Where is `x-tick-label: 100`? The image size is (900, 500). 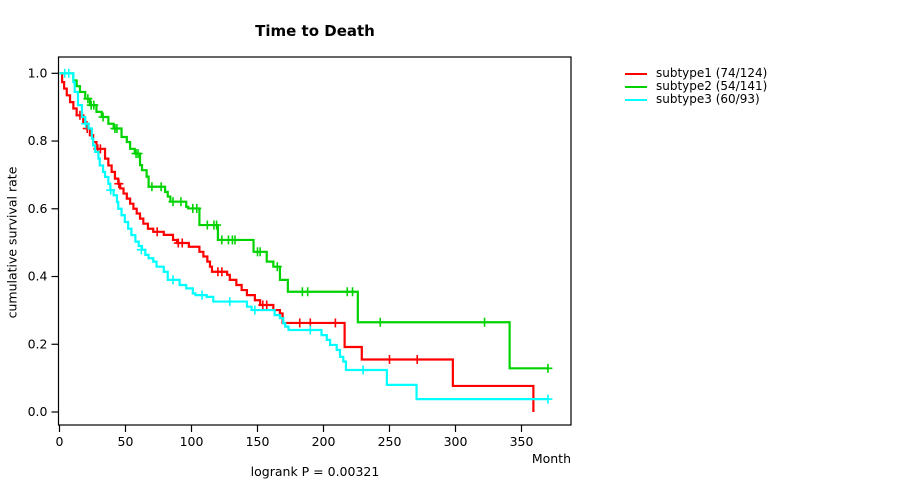 x-tick-label: 100 is located at coordinates (192, 441).